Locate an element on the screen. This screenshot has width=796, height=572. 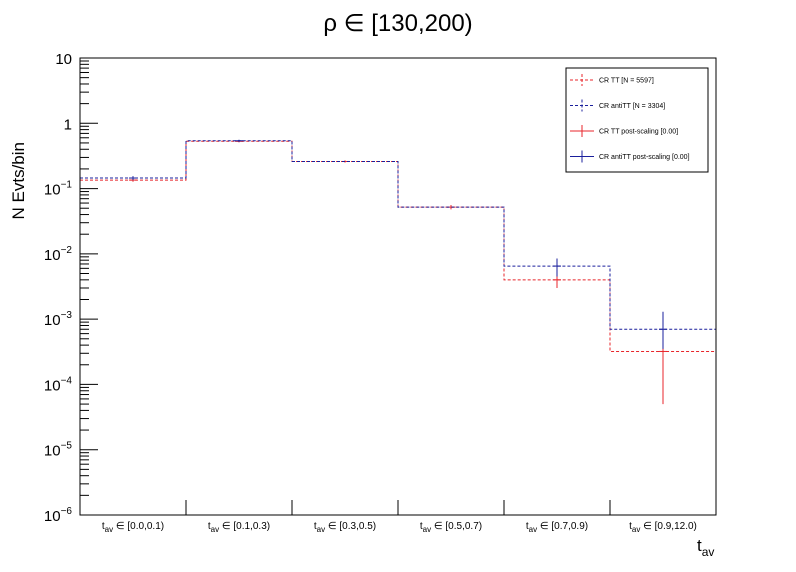
x-category-range: ∈ [0.5,0.7) is located at coordinates (456, 526).